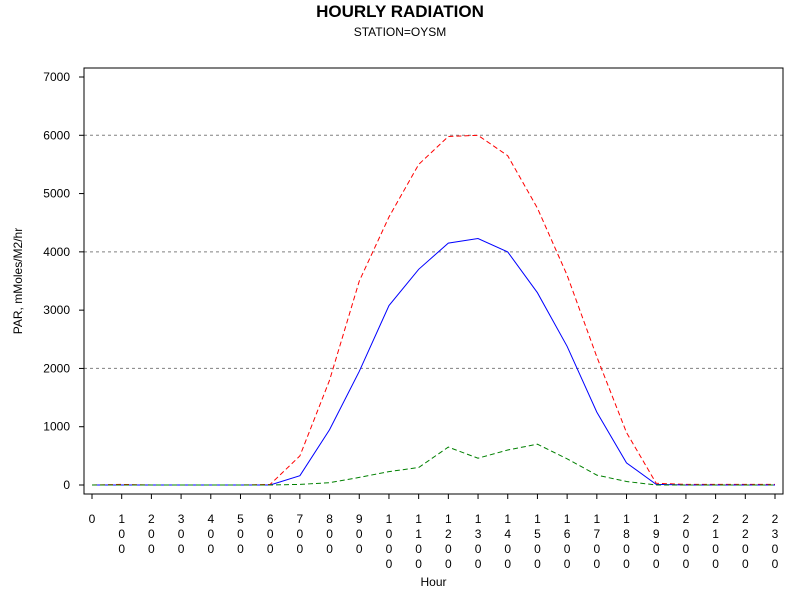  What do you see at coordinates (56, 310) in the screenshot?
I see `y-tick-label: 3000` at bounding box center [56, 310].